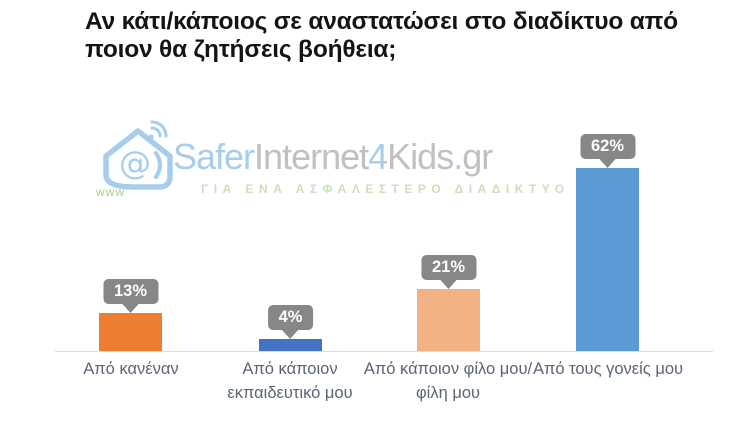 This screenshot has height=422, width=750. What do you see at coordinates (448, 267) in the screenshot?
I see `data-label-value: 21%` at bounding box center [448, 267].